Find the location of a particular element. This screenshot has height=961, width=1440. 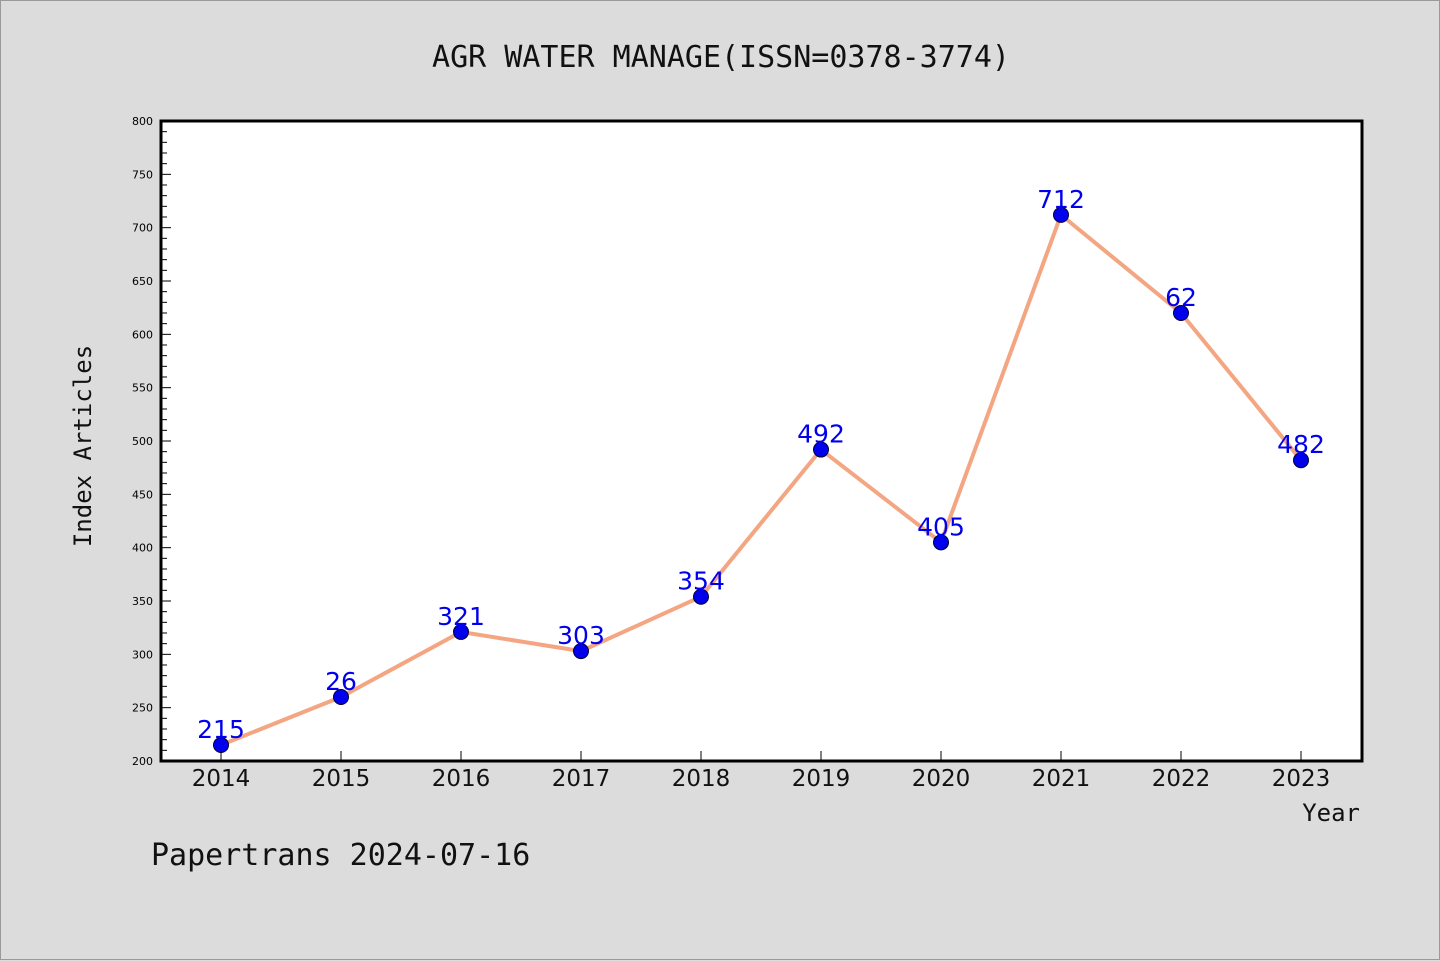

x-axis: 2014 2015 2016 2017 2018 2019 2020 2021 2022 2023 is located at coordinates (761, 771).